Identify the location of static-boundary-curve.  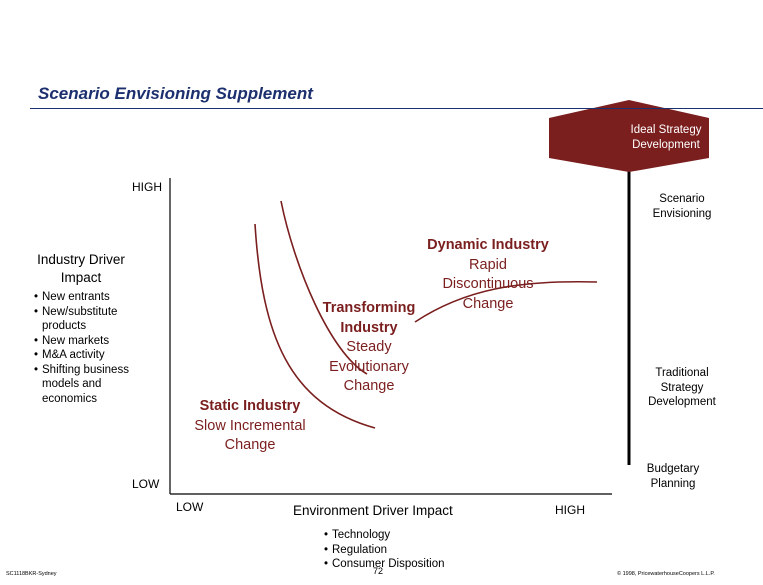
(315, 326).